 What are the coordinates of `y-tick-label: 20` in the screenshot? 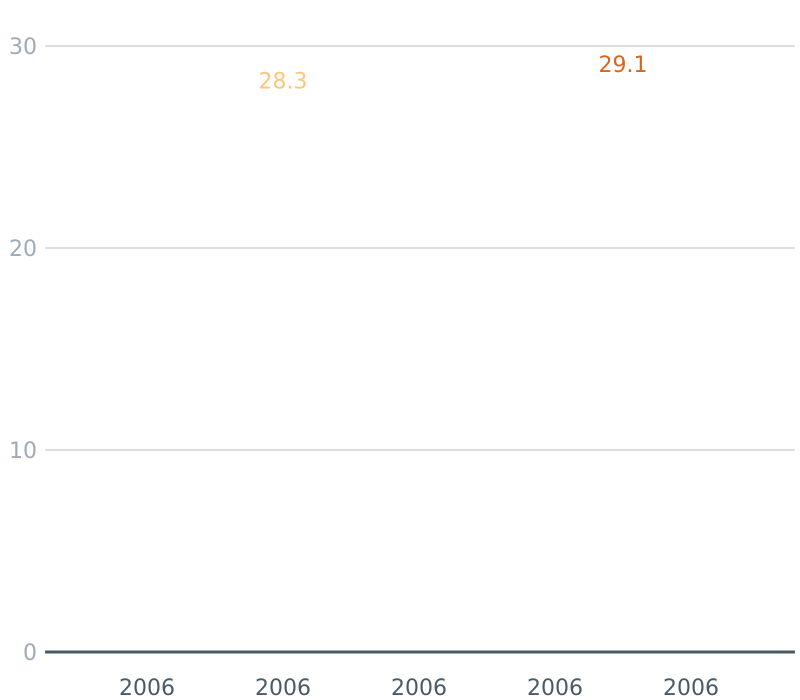 It's located at (23, 249).